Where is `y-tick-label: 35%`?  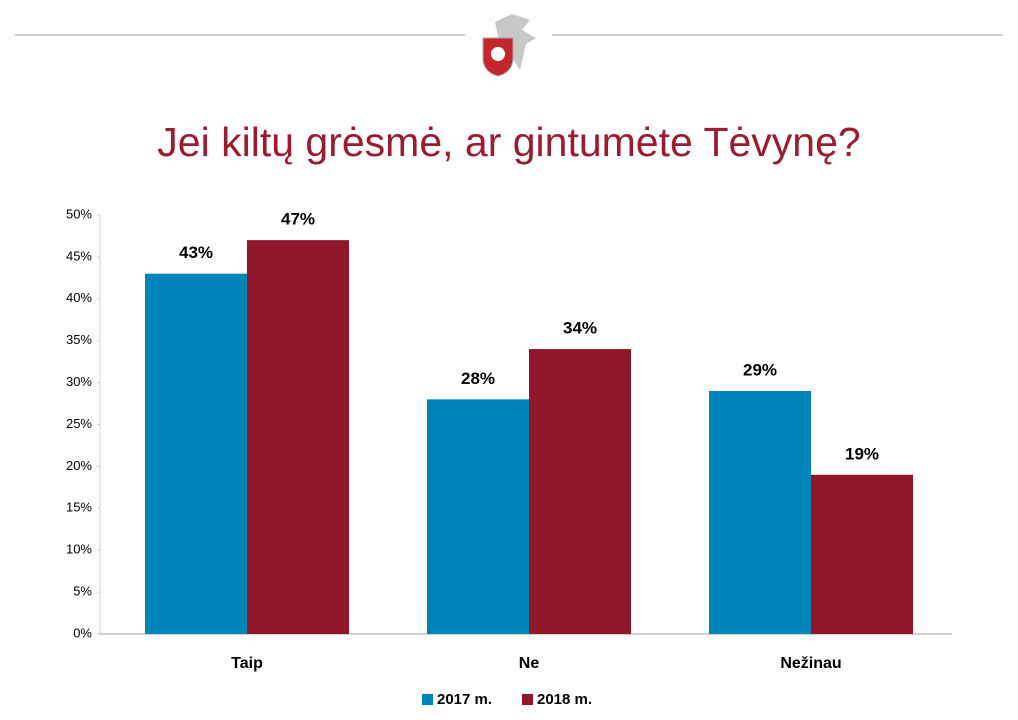
y-tick-label: 35% is located at coordinates (79, 339).